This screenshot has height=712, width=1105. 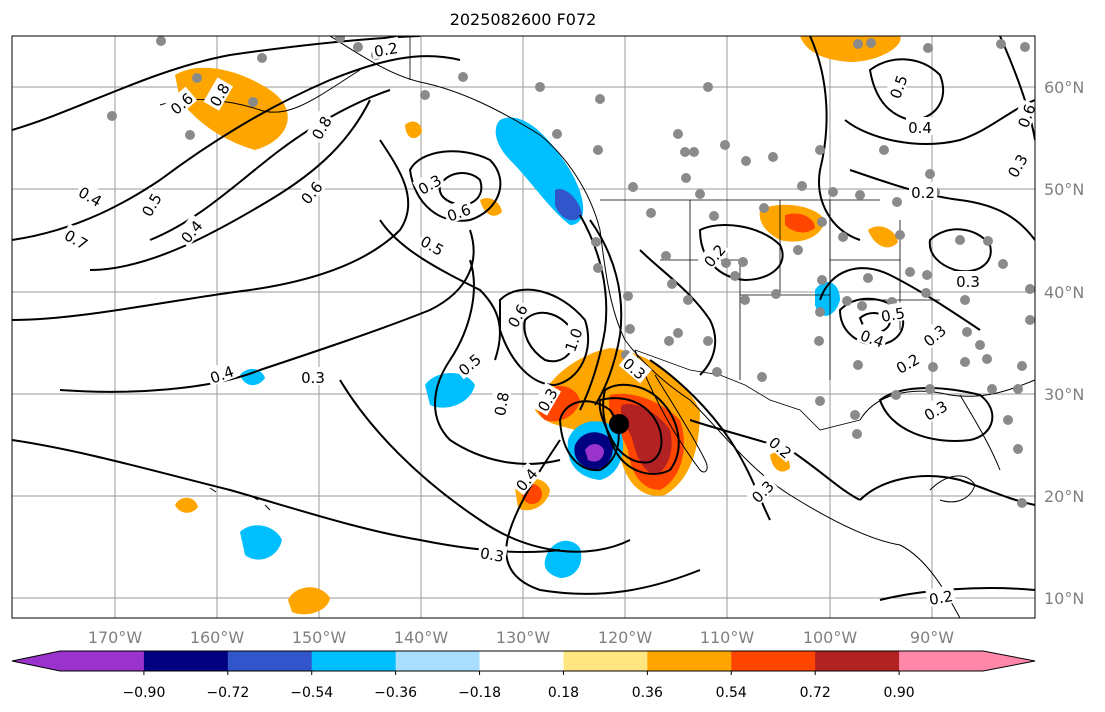 What do you see at coordinates (625, 637) in the screenshot?
I see `lon-label: 120°W` at bounding box center [625, 637].